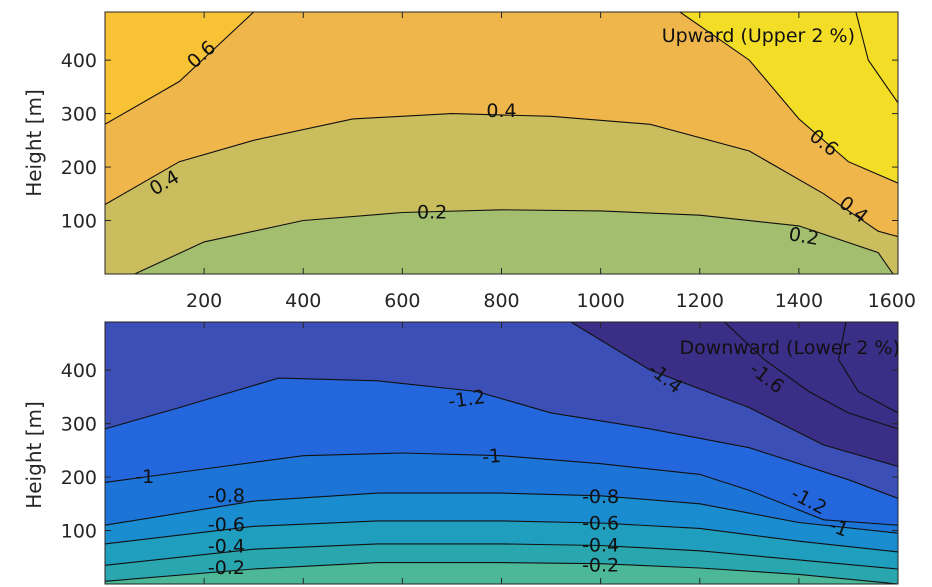 The height and width of the screenshot is (587, 932). I want to click on upward-x-tick-label: 1600, so click(892, 301).